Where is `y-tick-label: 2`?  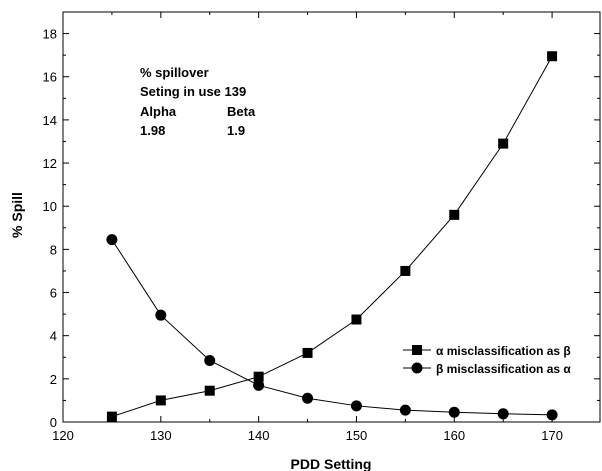
y-tick-label: 2 is located at coordinates (53, 379).